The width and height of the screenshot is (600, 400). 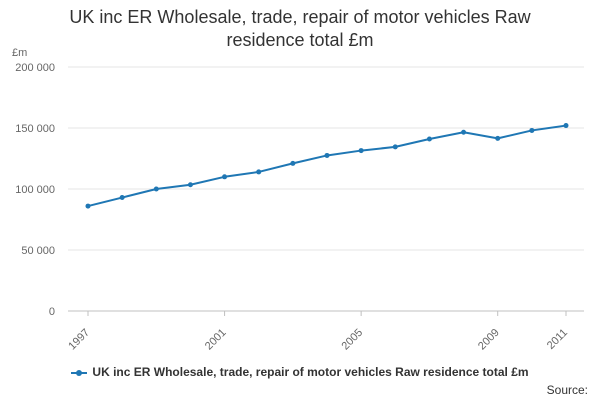 What do you see at coordinates (300, 40) in the screenshot?
I see `chart-title-line-2: residence total £m` at bounding box center [300, 40].